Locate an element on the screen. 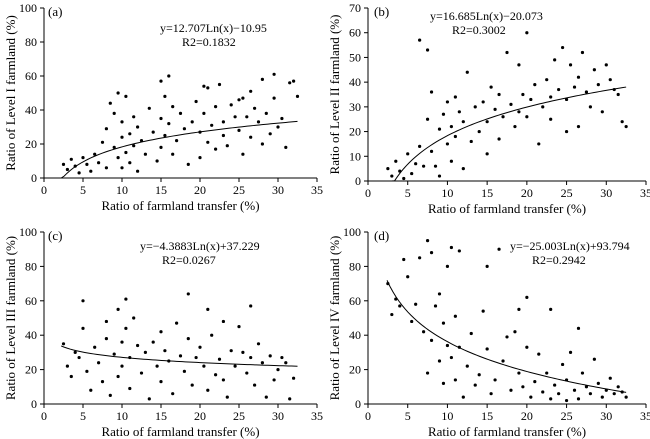 This screenshot has width=650, height=439. y-tick-label: 100 is located at coordinates (28, 8).